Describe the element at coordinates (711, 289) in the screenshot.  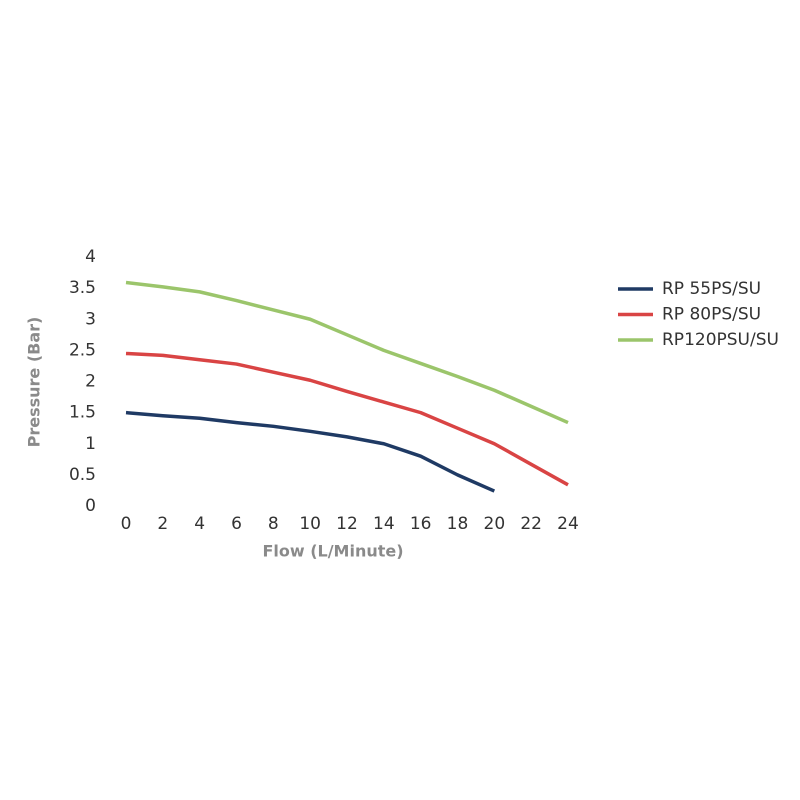
I see `legend-label: RP 55PS/SU` at that location.